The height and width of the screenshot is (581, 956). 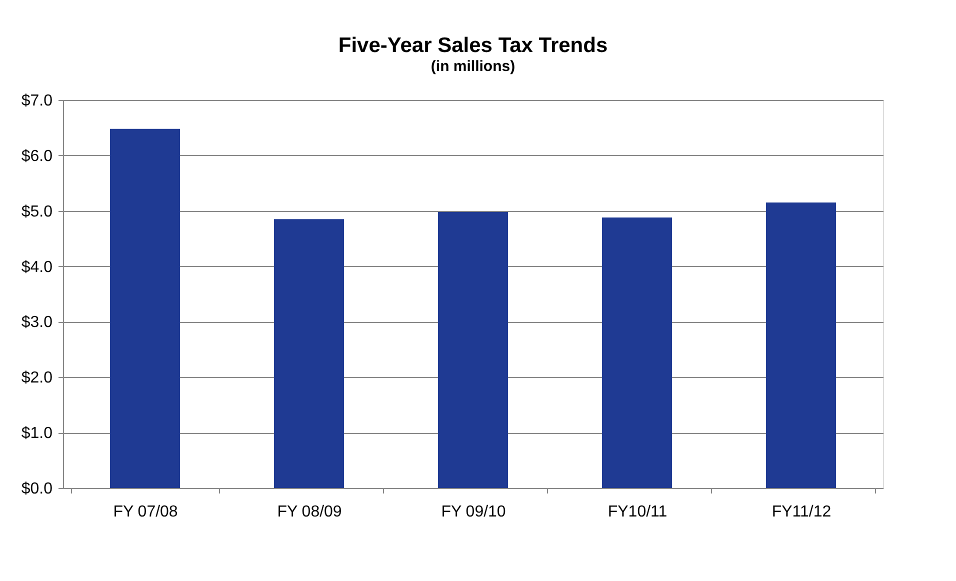 What do you see at coordinates (37, 323) in the screenshot?
I see `y-tick-label: $3.0` at bounding box center [37, 323].